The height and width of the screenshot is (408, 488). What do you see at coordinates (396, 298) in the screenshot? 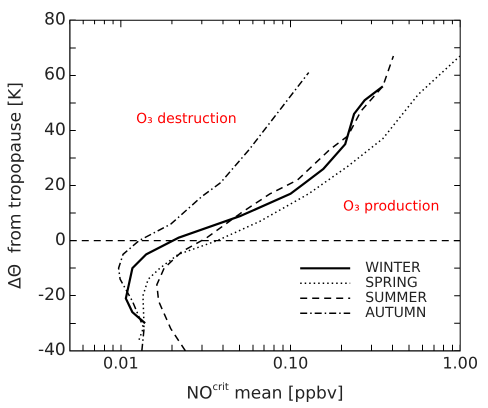
I see `legend-label: SUMMER` at bounding box center [396, 298].